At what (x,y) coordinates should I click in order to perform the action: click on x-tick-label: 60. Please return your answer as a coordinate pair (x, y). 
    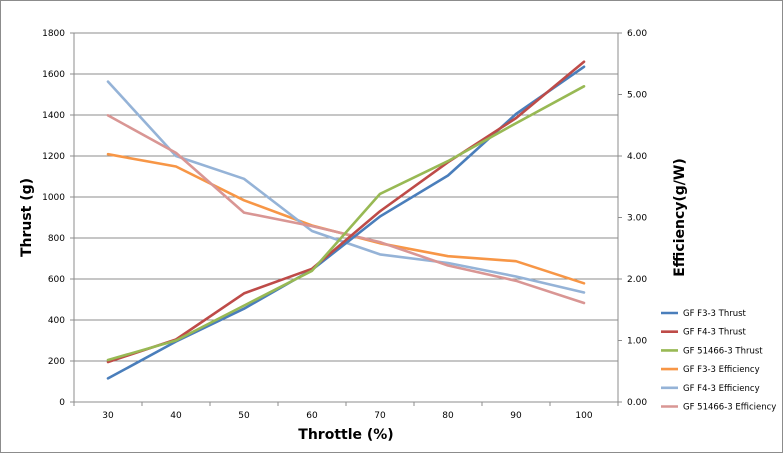
    Looking at the image, I should click on (312, 416).